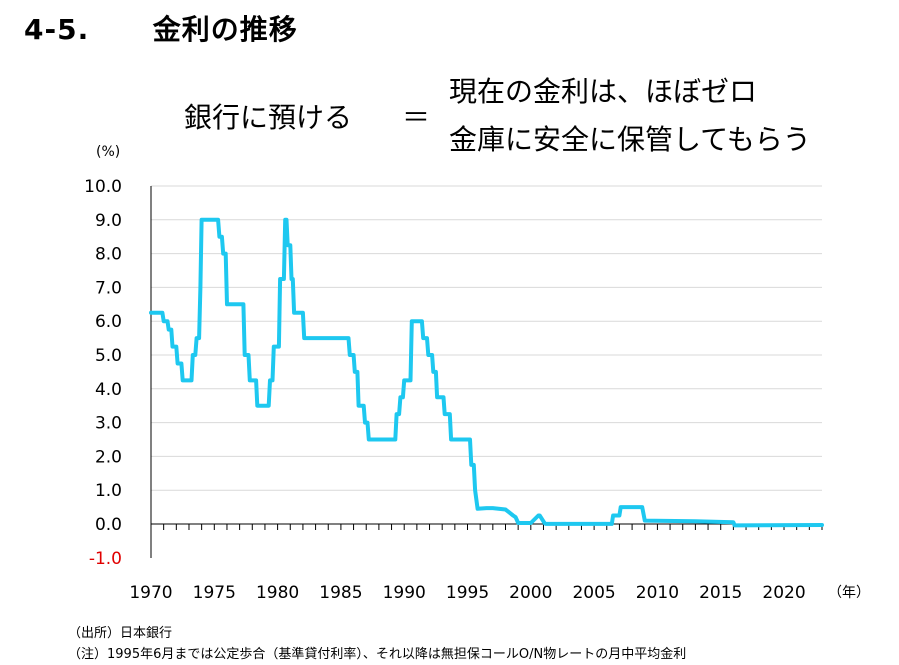 Image resolution: width=899 pixels, height=665 pixels. Describe the element at coordinates (108, 491) in the screenshot. I see `y-tick-label: 1.0` at that location.